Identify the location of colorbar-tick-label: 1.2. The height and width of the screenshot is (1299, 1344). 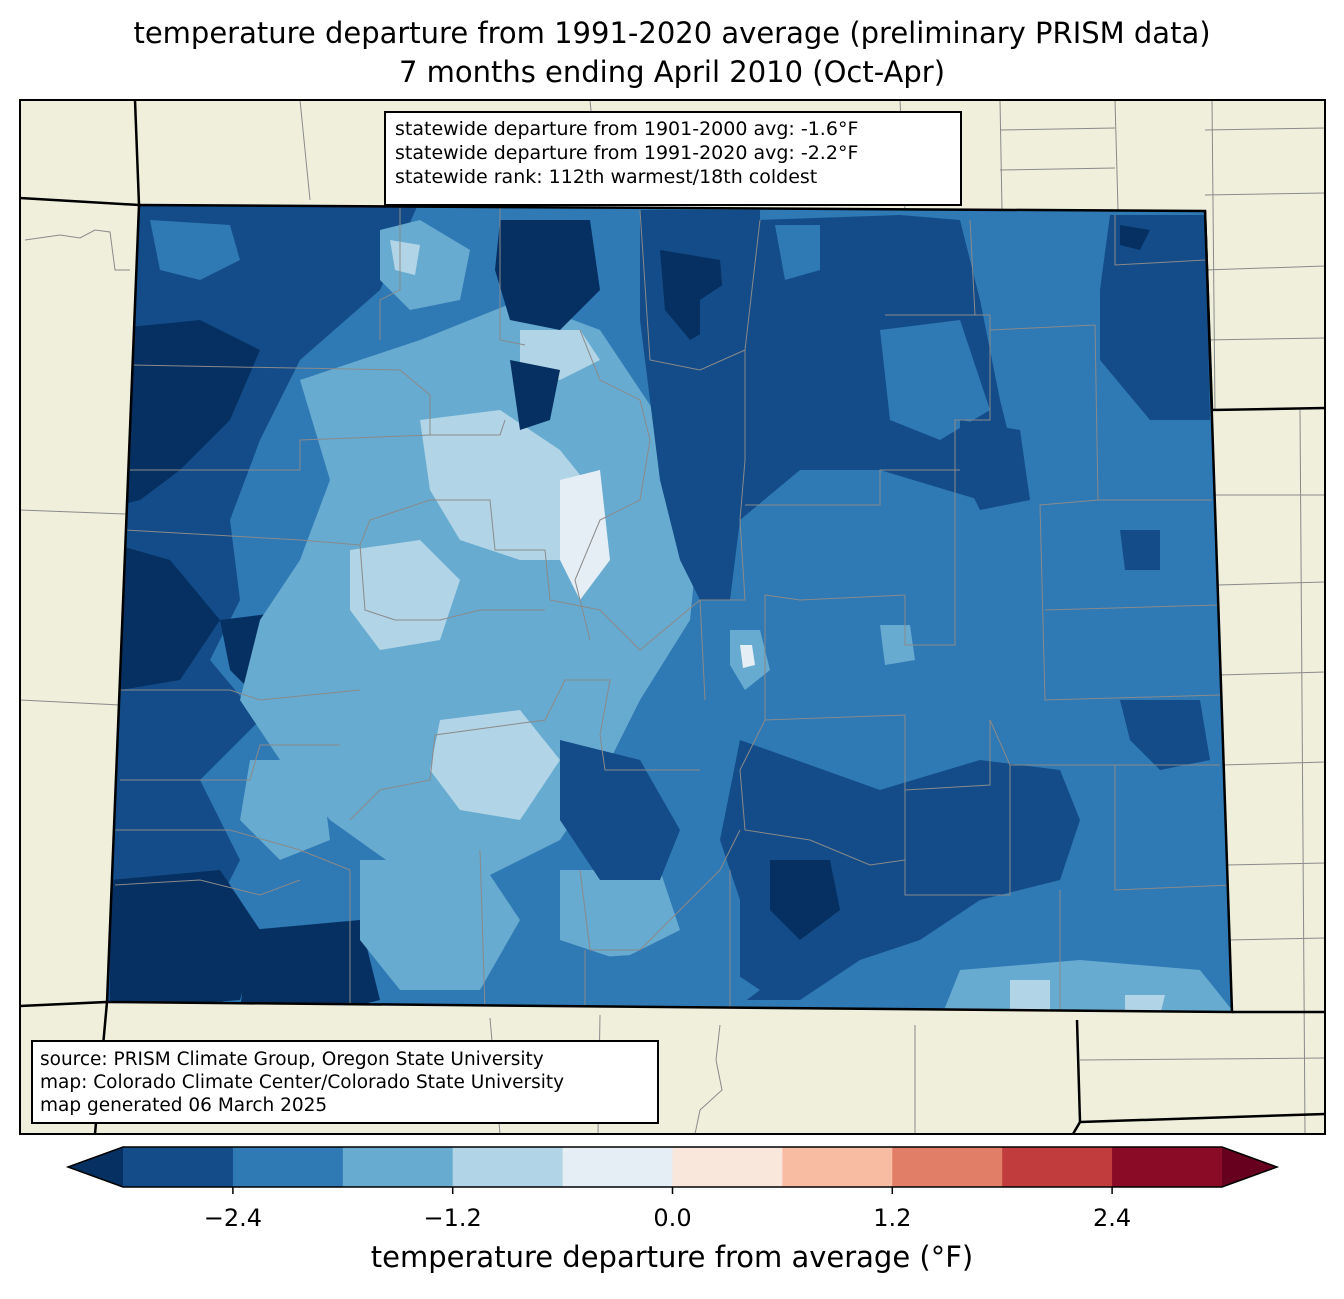
(892, 1218).